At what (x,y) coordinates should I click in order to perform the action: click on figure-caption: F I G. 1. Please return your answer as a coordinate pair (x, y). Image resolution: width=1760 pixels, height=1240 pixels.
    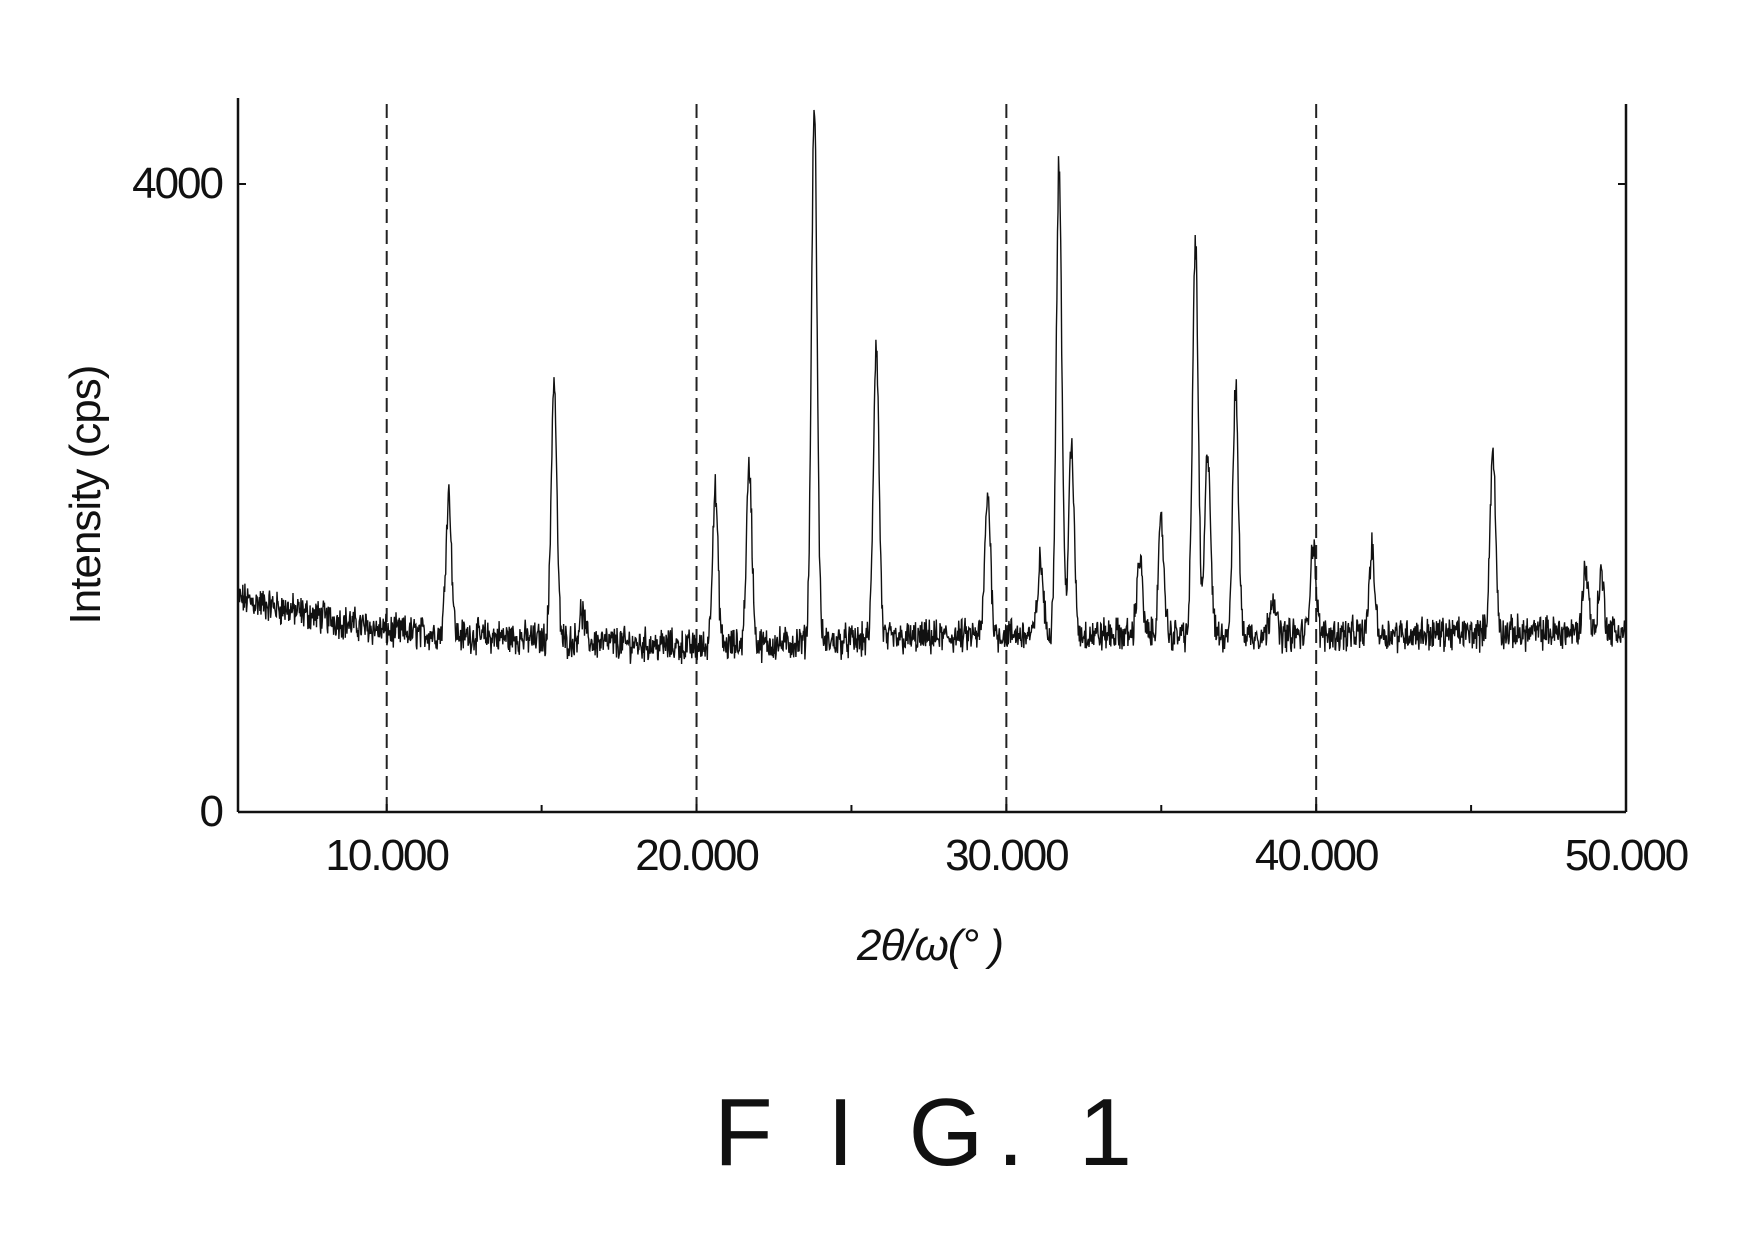
    Looking at the image, I should click on (930, 1132).